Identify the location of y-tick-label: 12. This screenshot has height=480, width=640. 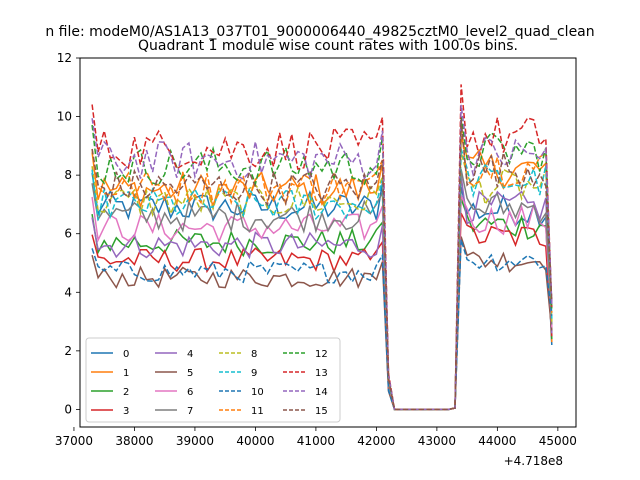
(64, 58).